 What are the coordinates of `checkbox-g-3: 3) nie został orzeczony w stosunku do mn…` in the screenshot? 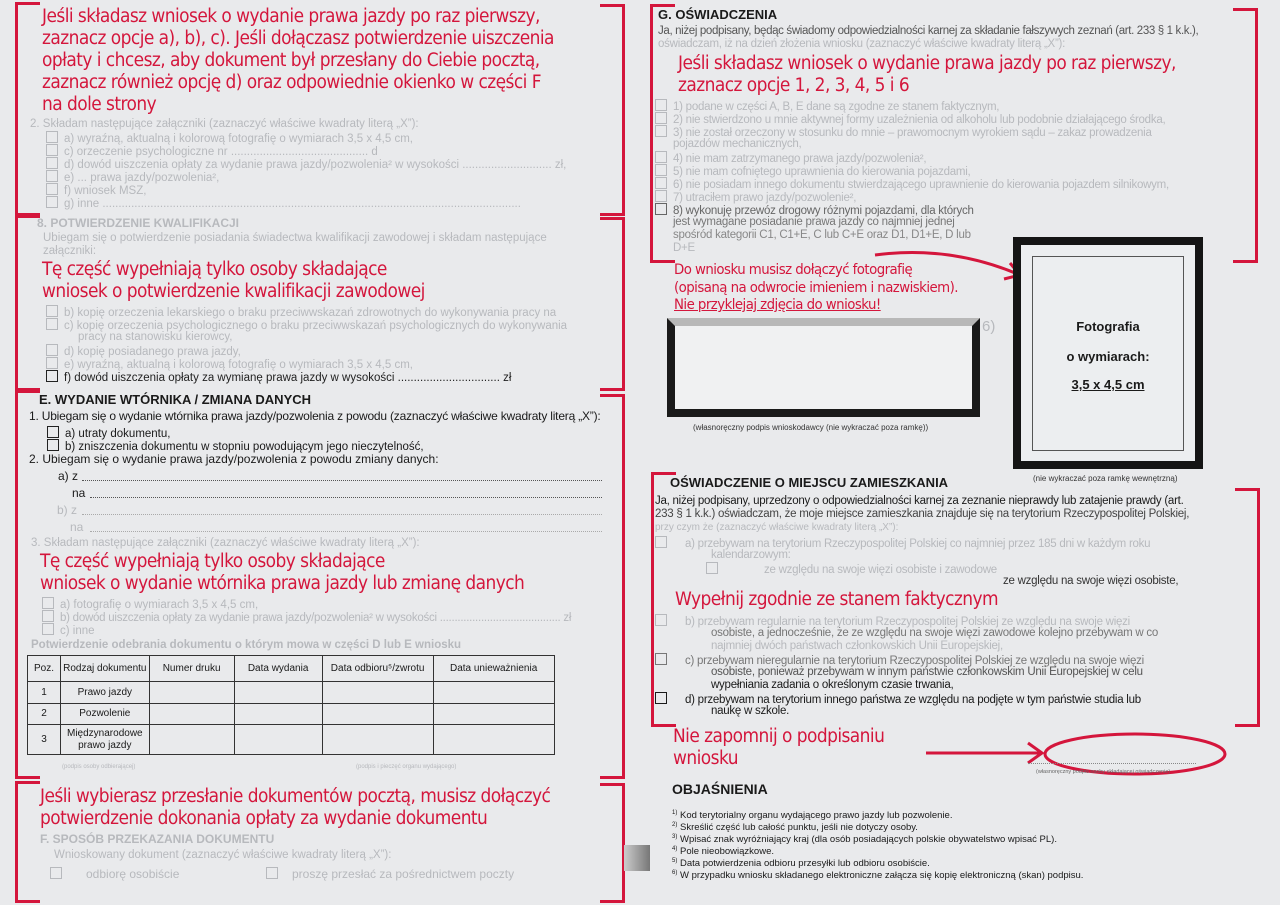 It's located at (903, 132).